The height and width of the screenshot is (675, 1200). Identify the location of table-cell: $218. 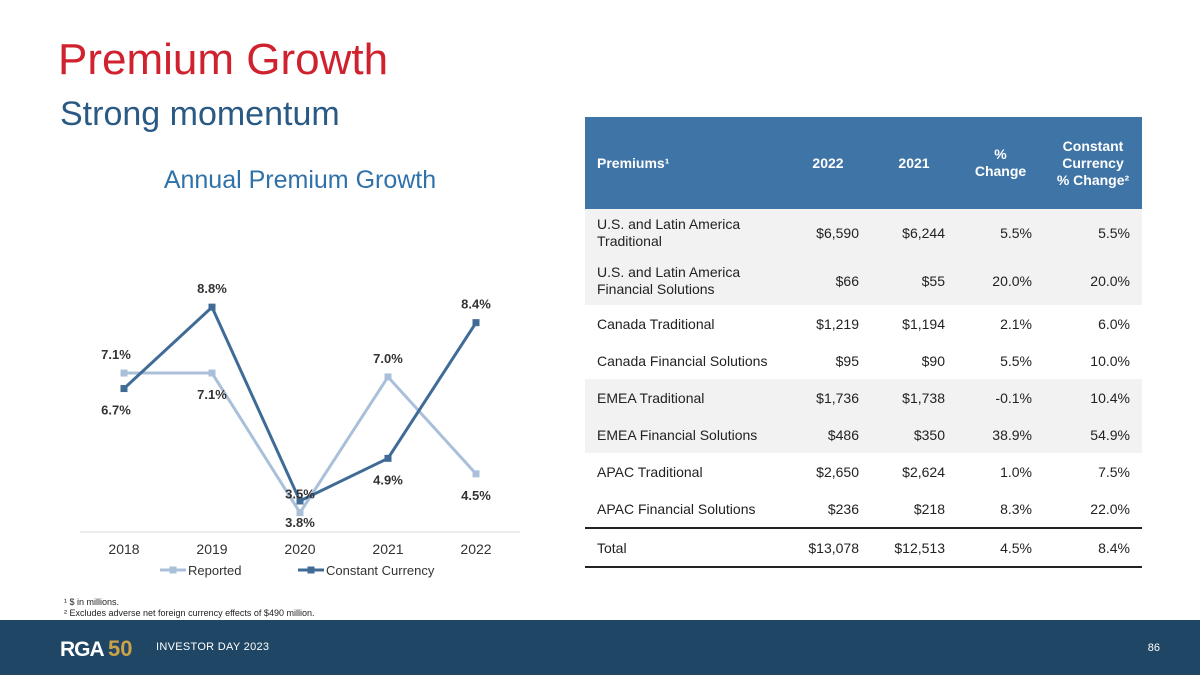
(929, 508).